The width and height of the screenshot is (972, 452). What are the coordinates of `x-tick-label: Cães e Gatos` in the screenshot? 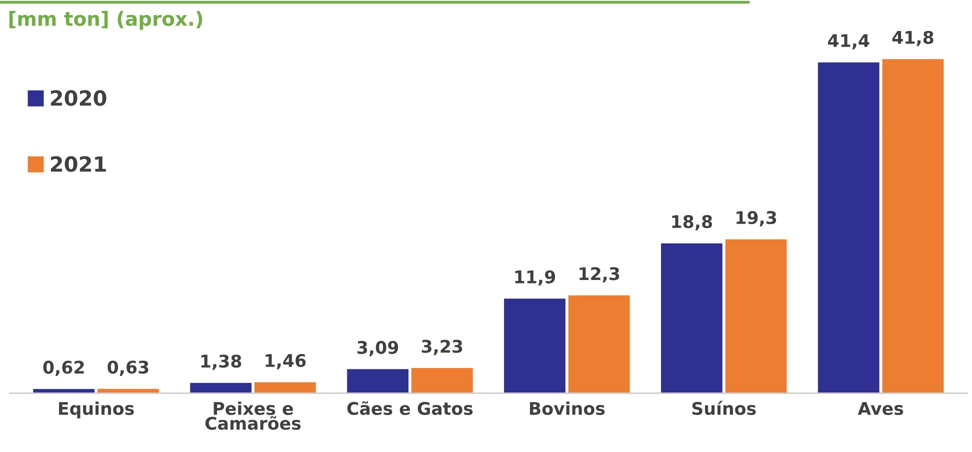 It's located at (410, 408).